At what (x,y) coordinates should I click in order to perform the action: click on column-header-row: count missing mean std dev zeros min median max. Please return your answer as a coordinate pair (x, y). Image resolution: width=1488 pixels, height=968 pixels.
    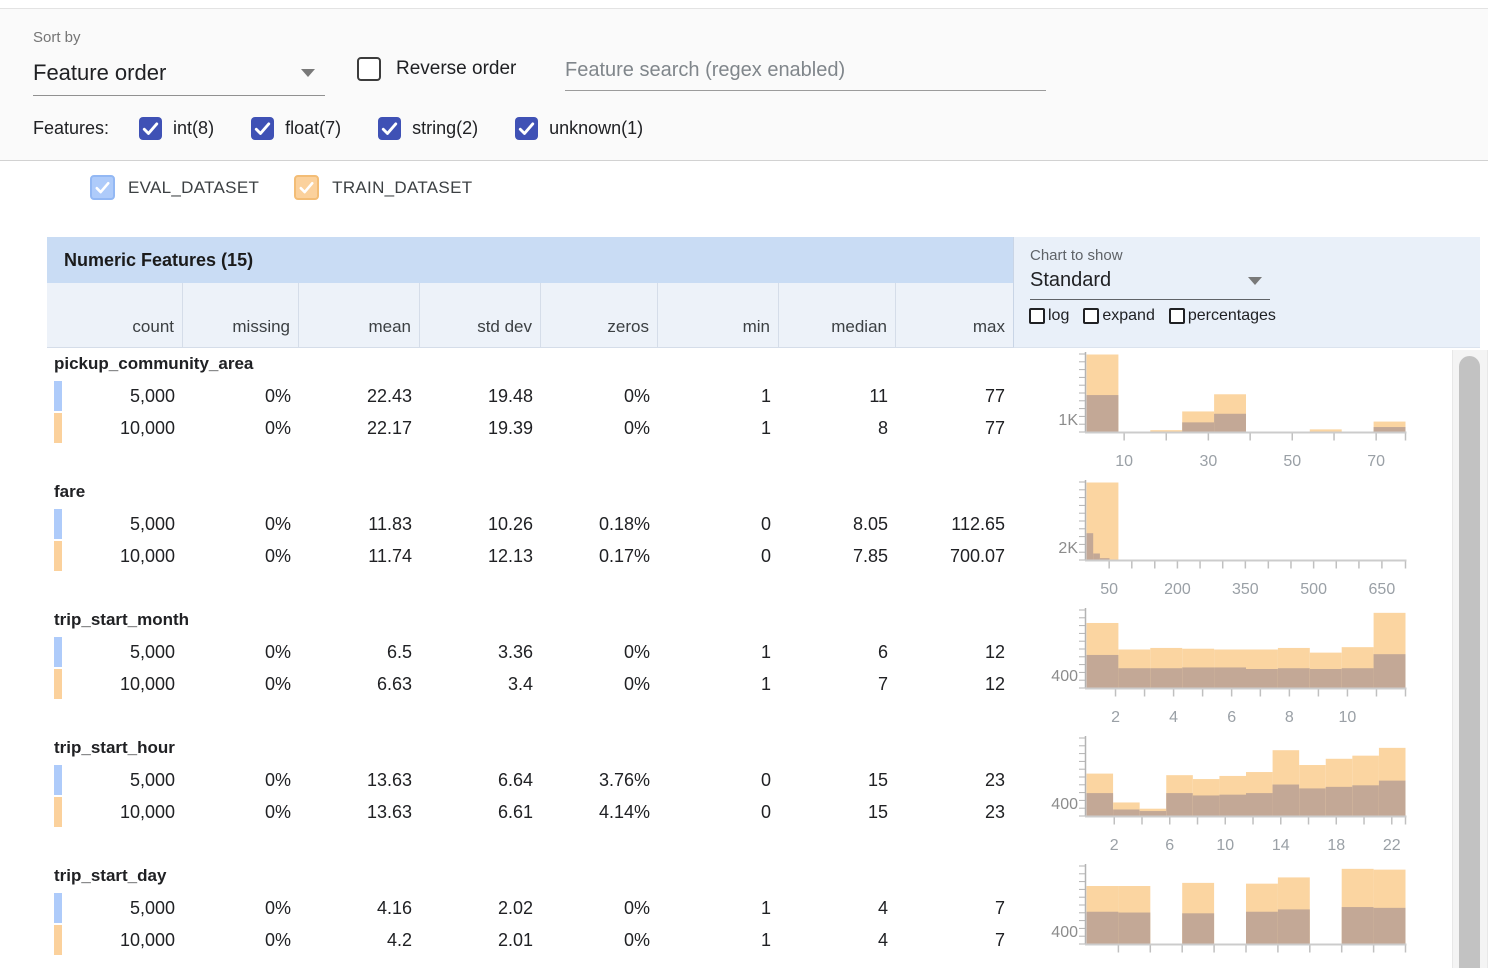
    Looking at the image, I should click on (530, 315).